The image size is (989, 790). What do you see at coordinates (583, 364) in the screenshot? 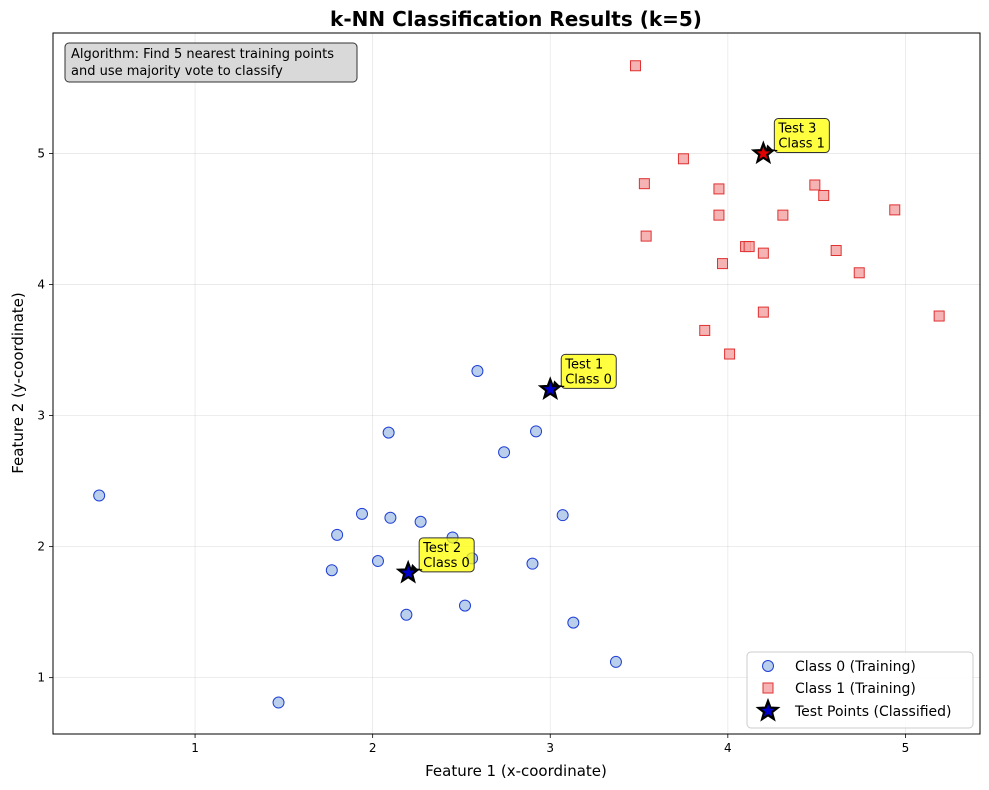
I see `test-point-label-name: Test 1` at bounding box center [583, 364].